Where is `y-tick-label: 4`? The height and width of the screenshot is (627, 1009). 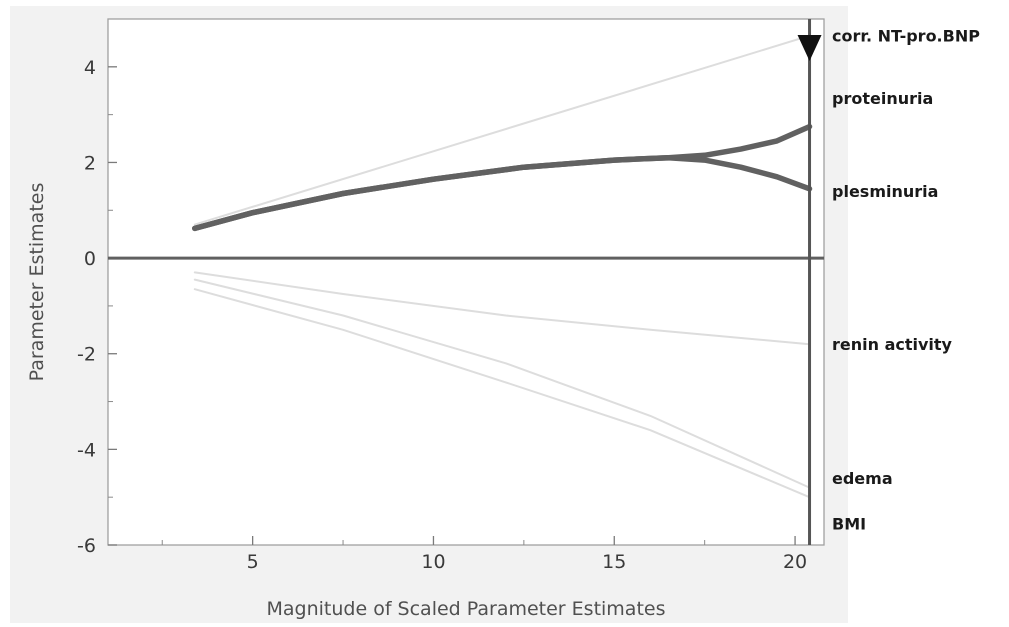 y-tick-label: 4 is located at coordinates (90, 68).